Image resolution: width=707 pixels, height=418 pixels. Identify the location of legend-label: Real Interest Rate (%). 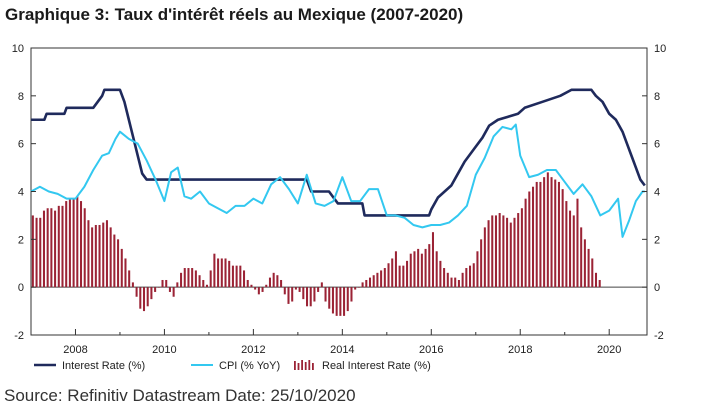
(376, 366).